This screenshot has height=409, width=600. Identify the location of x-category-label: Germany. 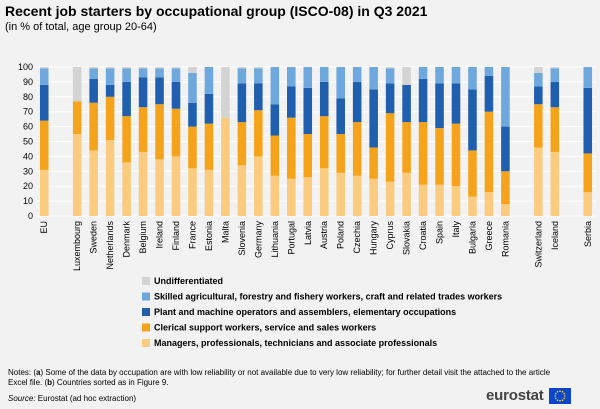
(258, 240).